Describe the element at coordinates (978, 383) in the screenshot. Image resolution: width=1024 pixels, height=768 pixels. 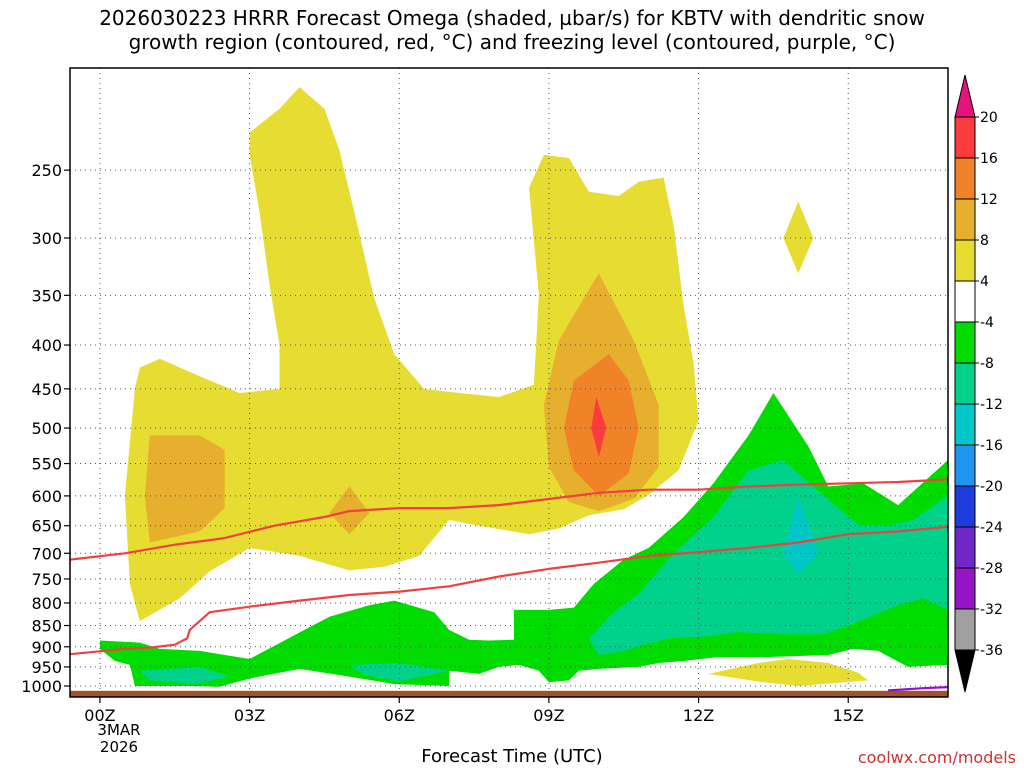
I see `colorbar: 20 16 12 8 4 -4 -8 -12 -16 -20 -24 -28 -32 -36` at that location.